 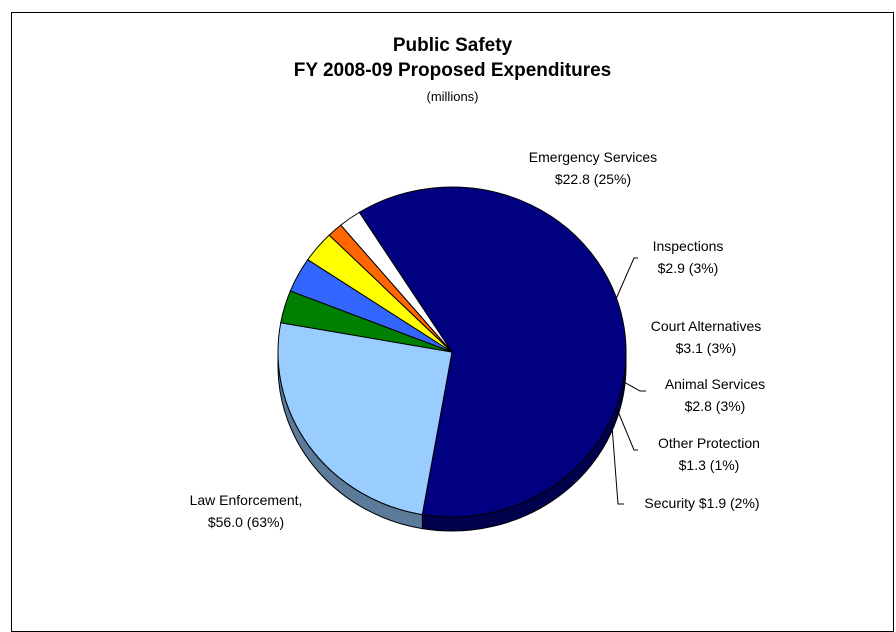 What do you see at coordinates (246, 522) in the screenshot?
I see `slice-value-0: $56.0 (63%)` at bounding box center [246, 522].